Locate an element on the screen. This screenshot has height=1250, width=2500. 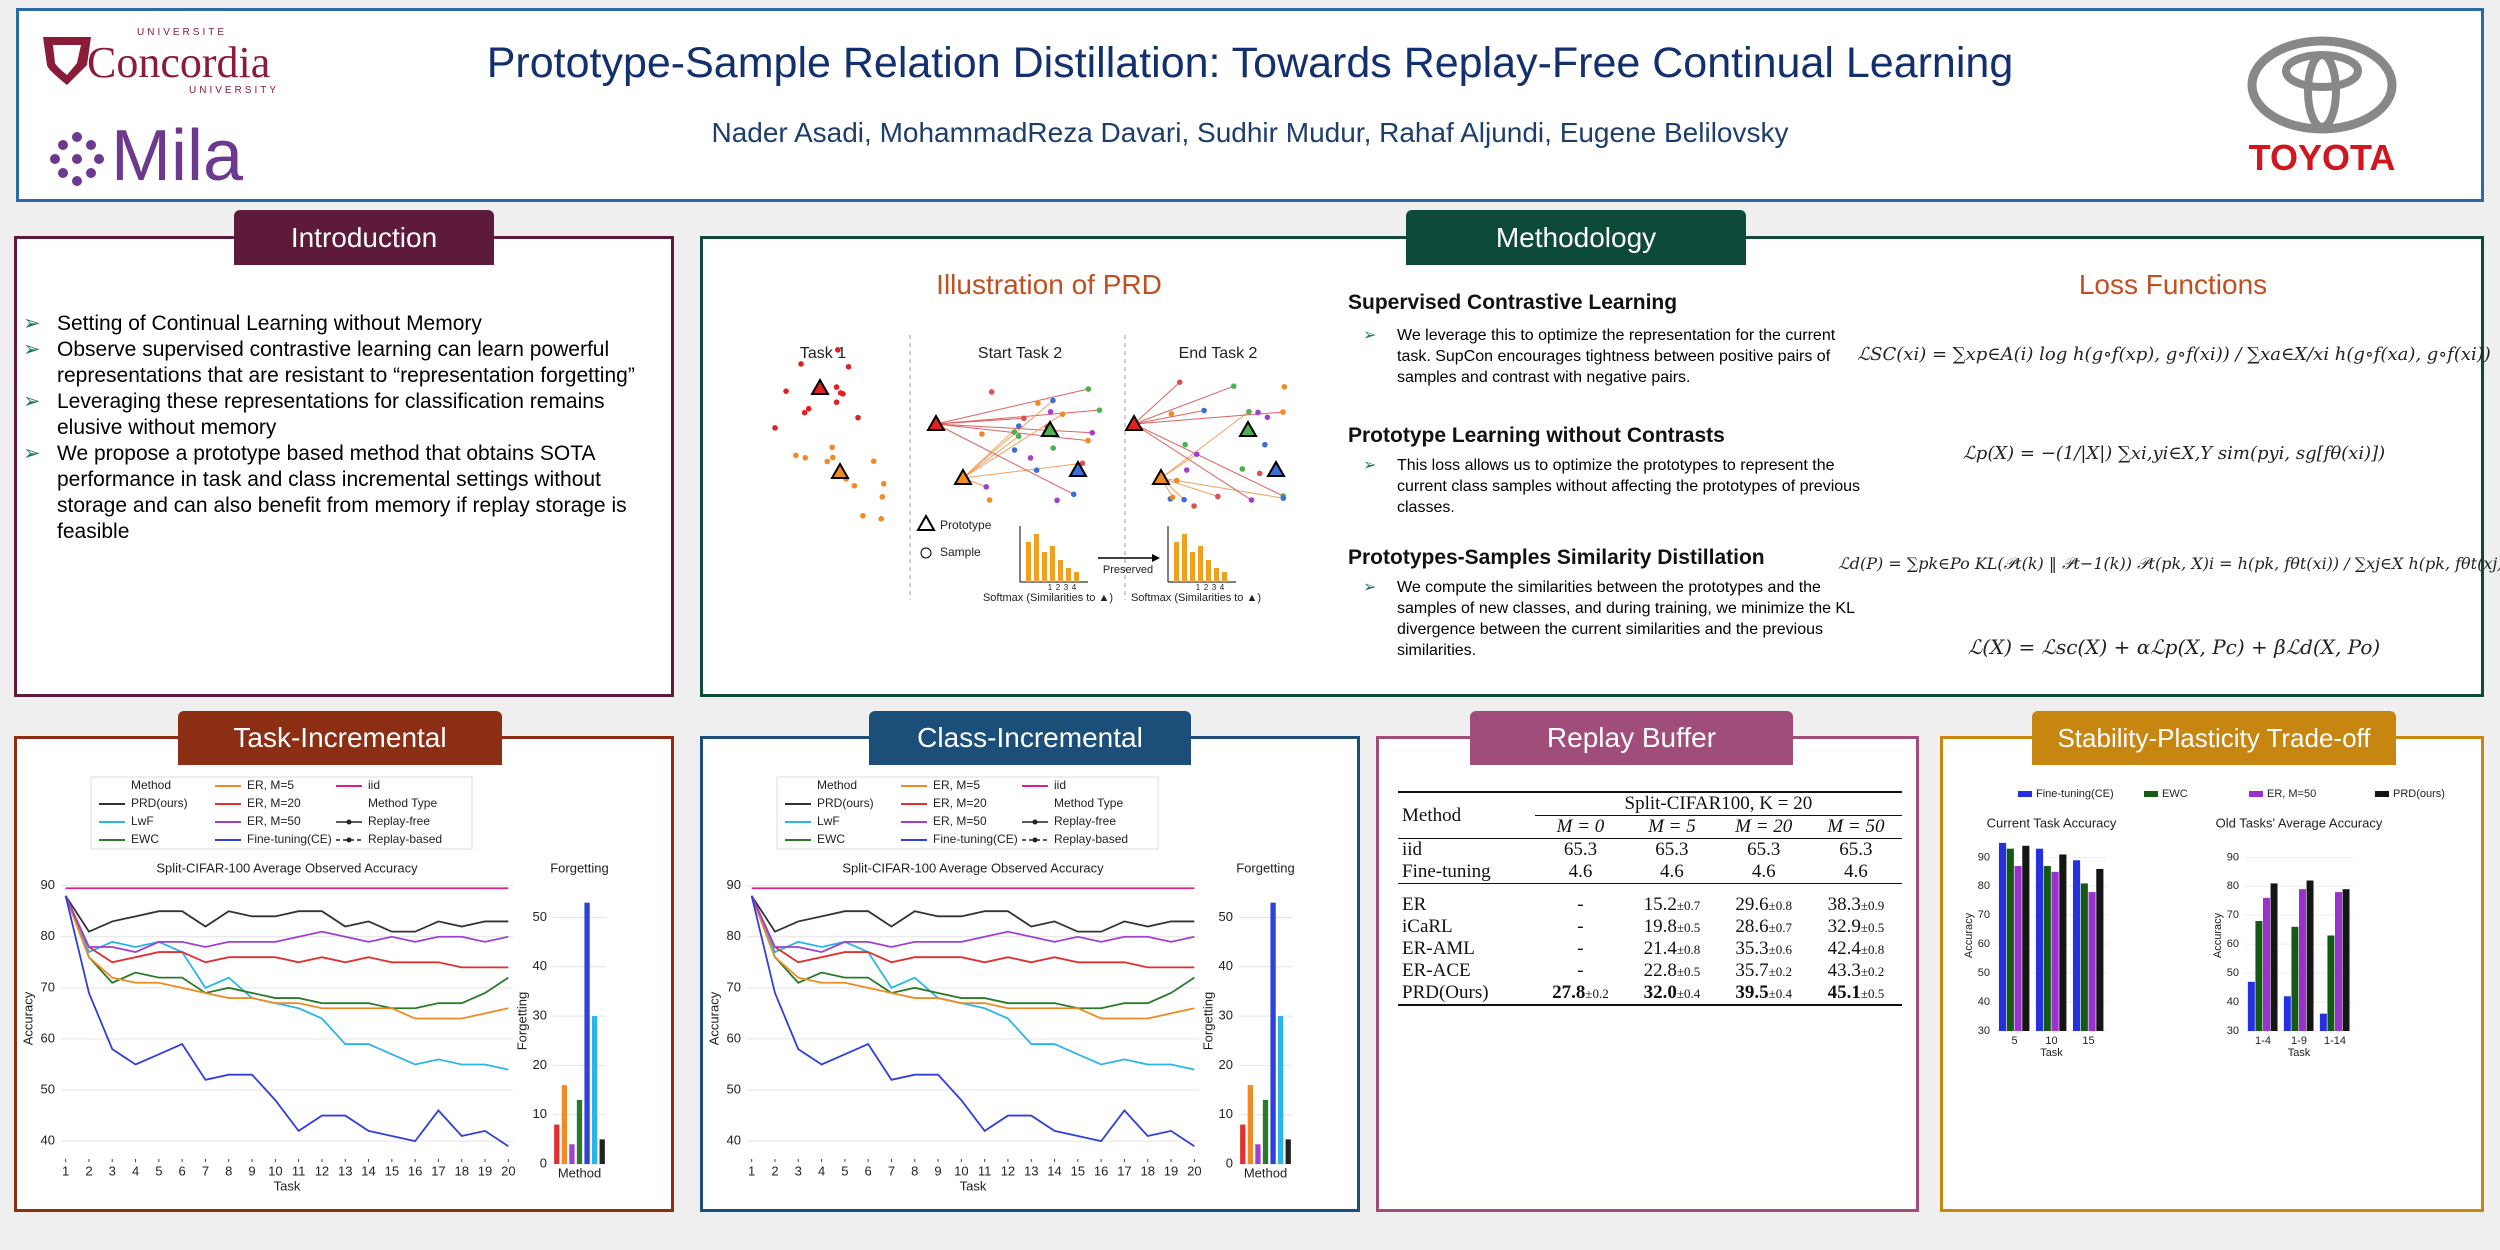
cell-value: 28.6 is located at coordinates (1752, 926).